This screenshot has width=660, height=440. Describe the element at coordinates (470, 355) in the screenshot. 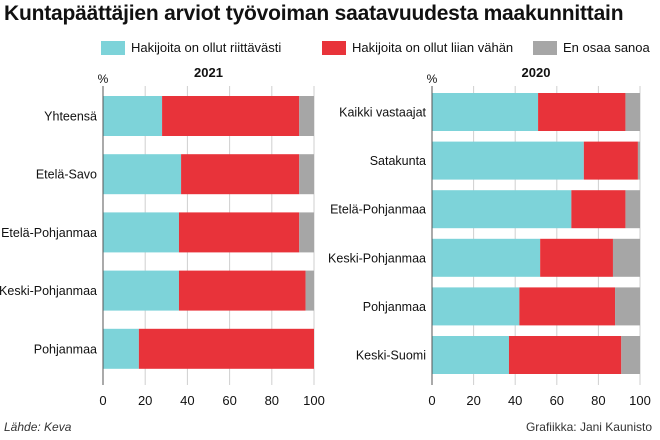

I see `bar-2020-keski-suomi-hakijoita-on-ollut-riittavasti` at that location.